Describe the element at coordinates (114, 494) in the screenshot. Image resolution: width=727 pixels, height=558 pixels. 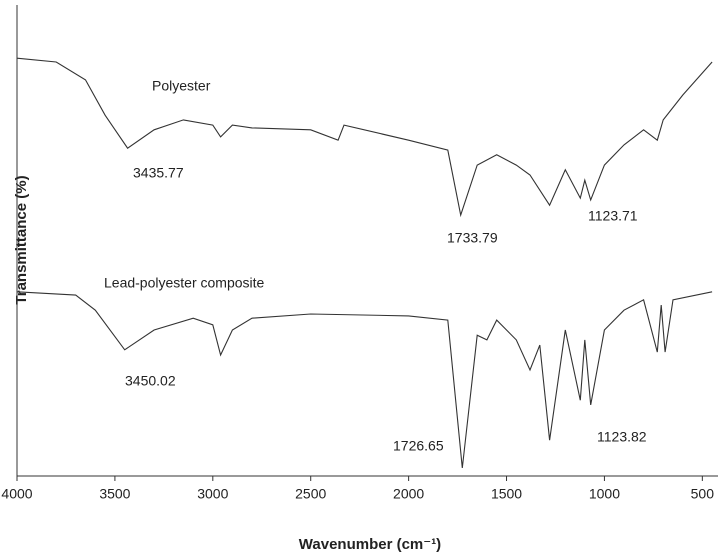
I see `x-tick-label: 3500` at that location.